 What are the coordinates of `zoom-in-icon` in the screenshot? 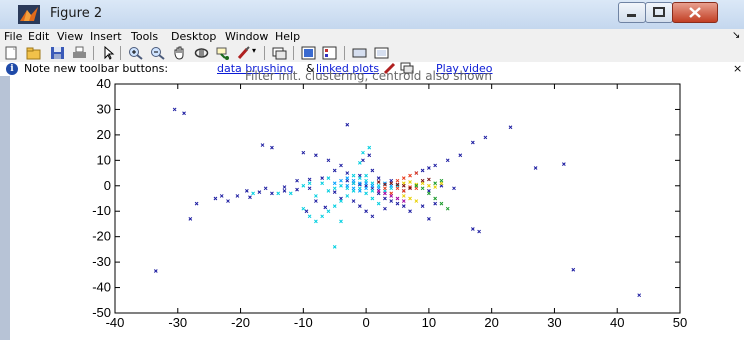 It's located at (135, 53).